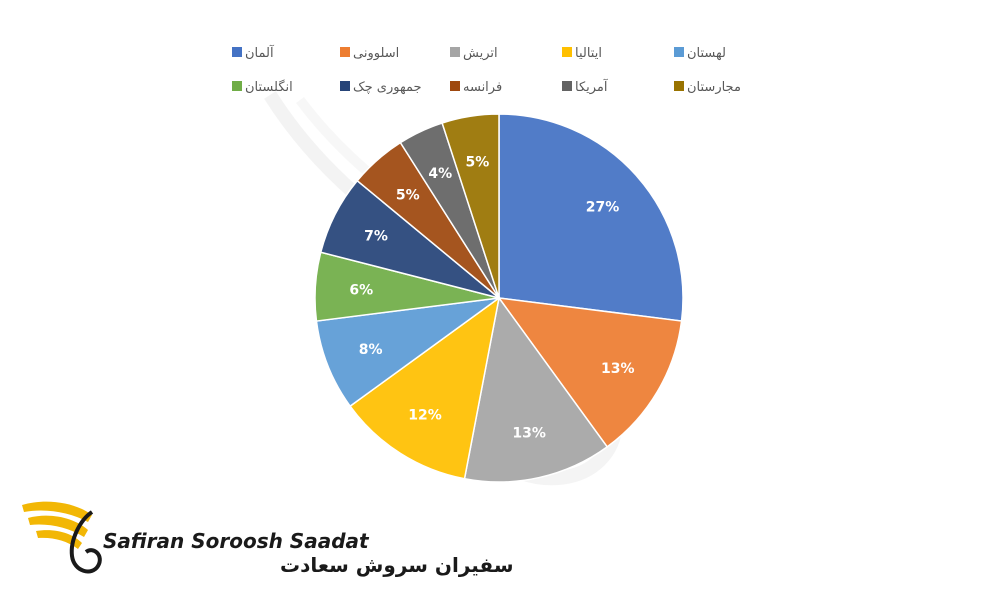 The height and width of the screenshot is (600, 1000). What do you see at coordinates (236, 541) in the screenshot?
I see `brand-name-latin: Safiran Soroosh Saadat` at bounding box center [236, 541].